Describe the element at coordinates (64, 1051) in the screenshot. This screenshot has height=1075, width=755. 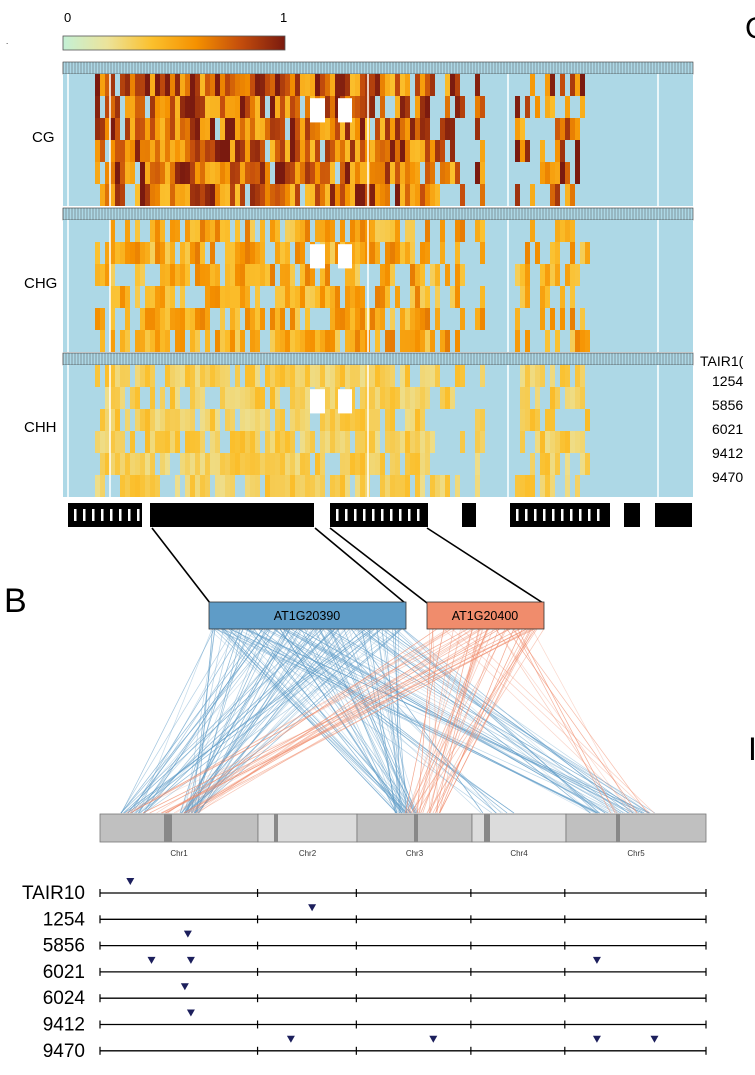
I see `track-label: 9470` at that location.